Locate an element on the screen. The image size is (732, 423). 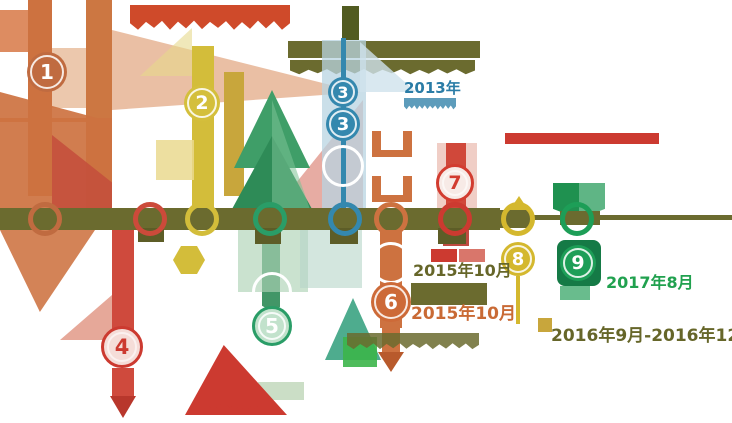
tree-highlight is located at coordinates (292, 157).